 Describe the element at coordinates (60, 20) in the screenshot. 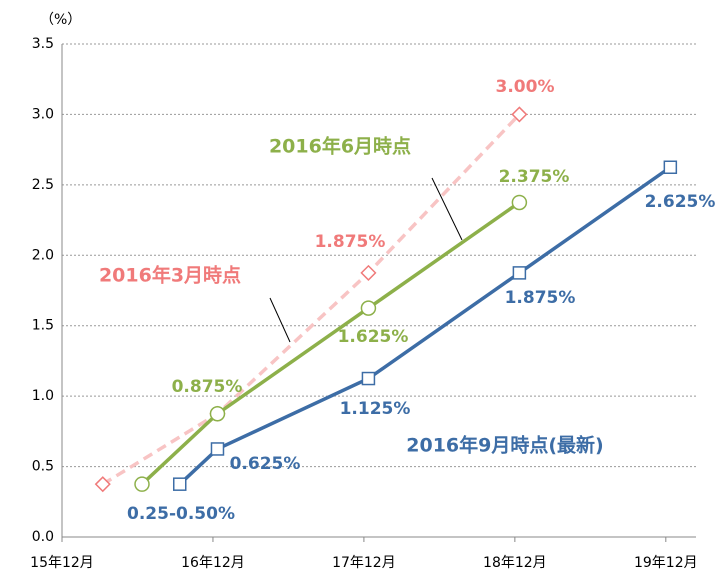

I see `y-axis-label: （%）` at that location.